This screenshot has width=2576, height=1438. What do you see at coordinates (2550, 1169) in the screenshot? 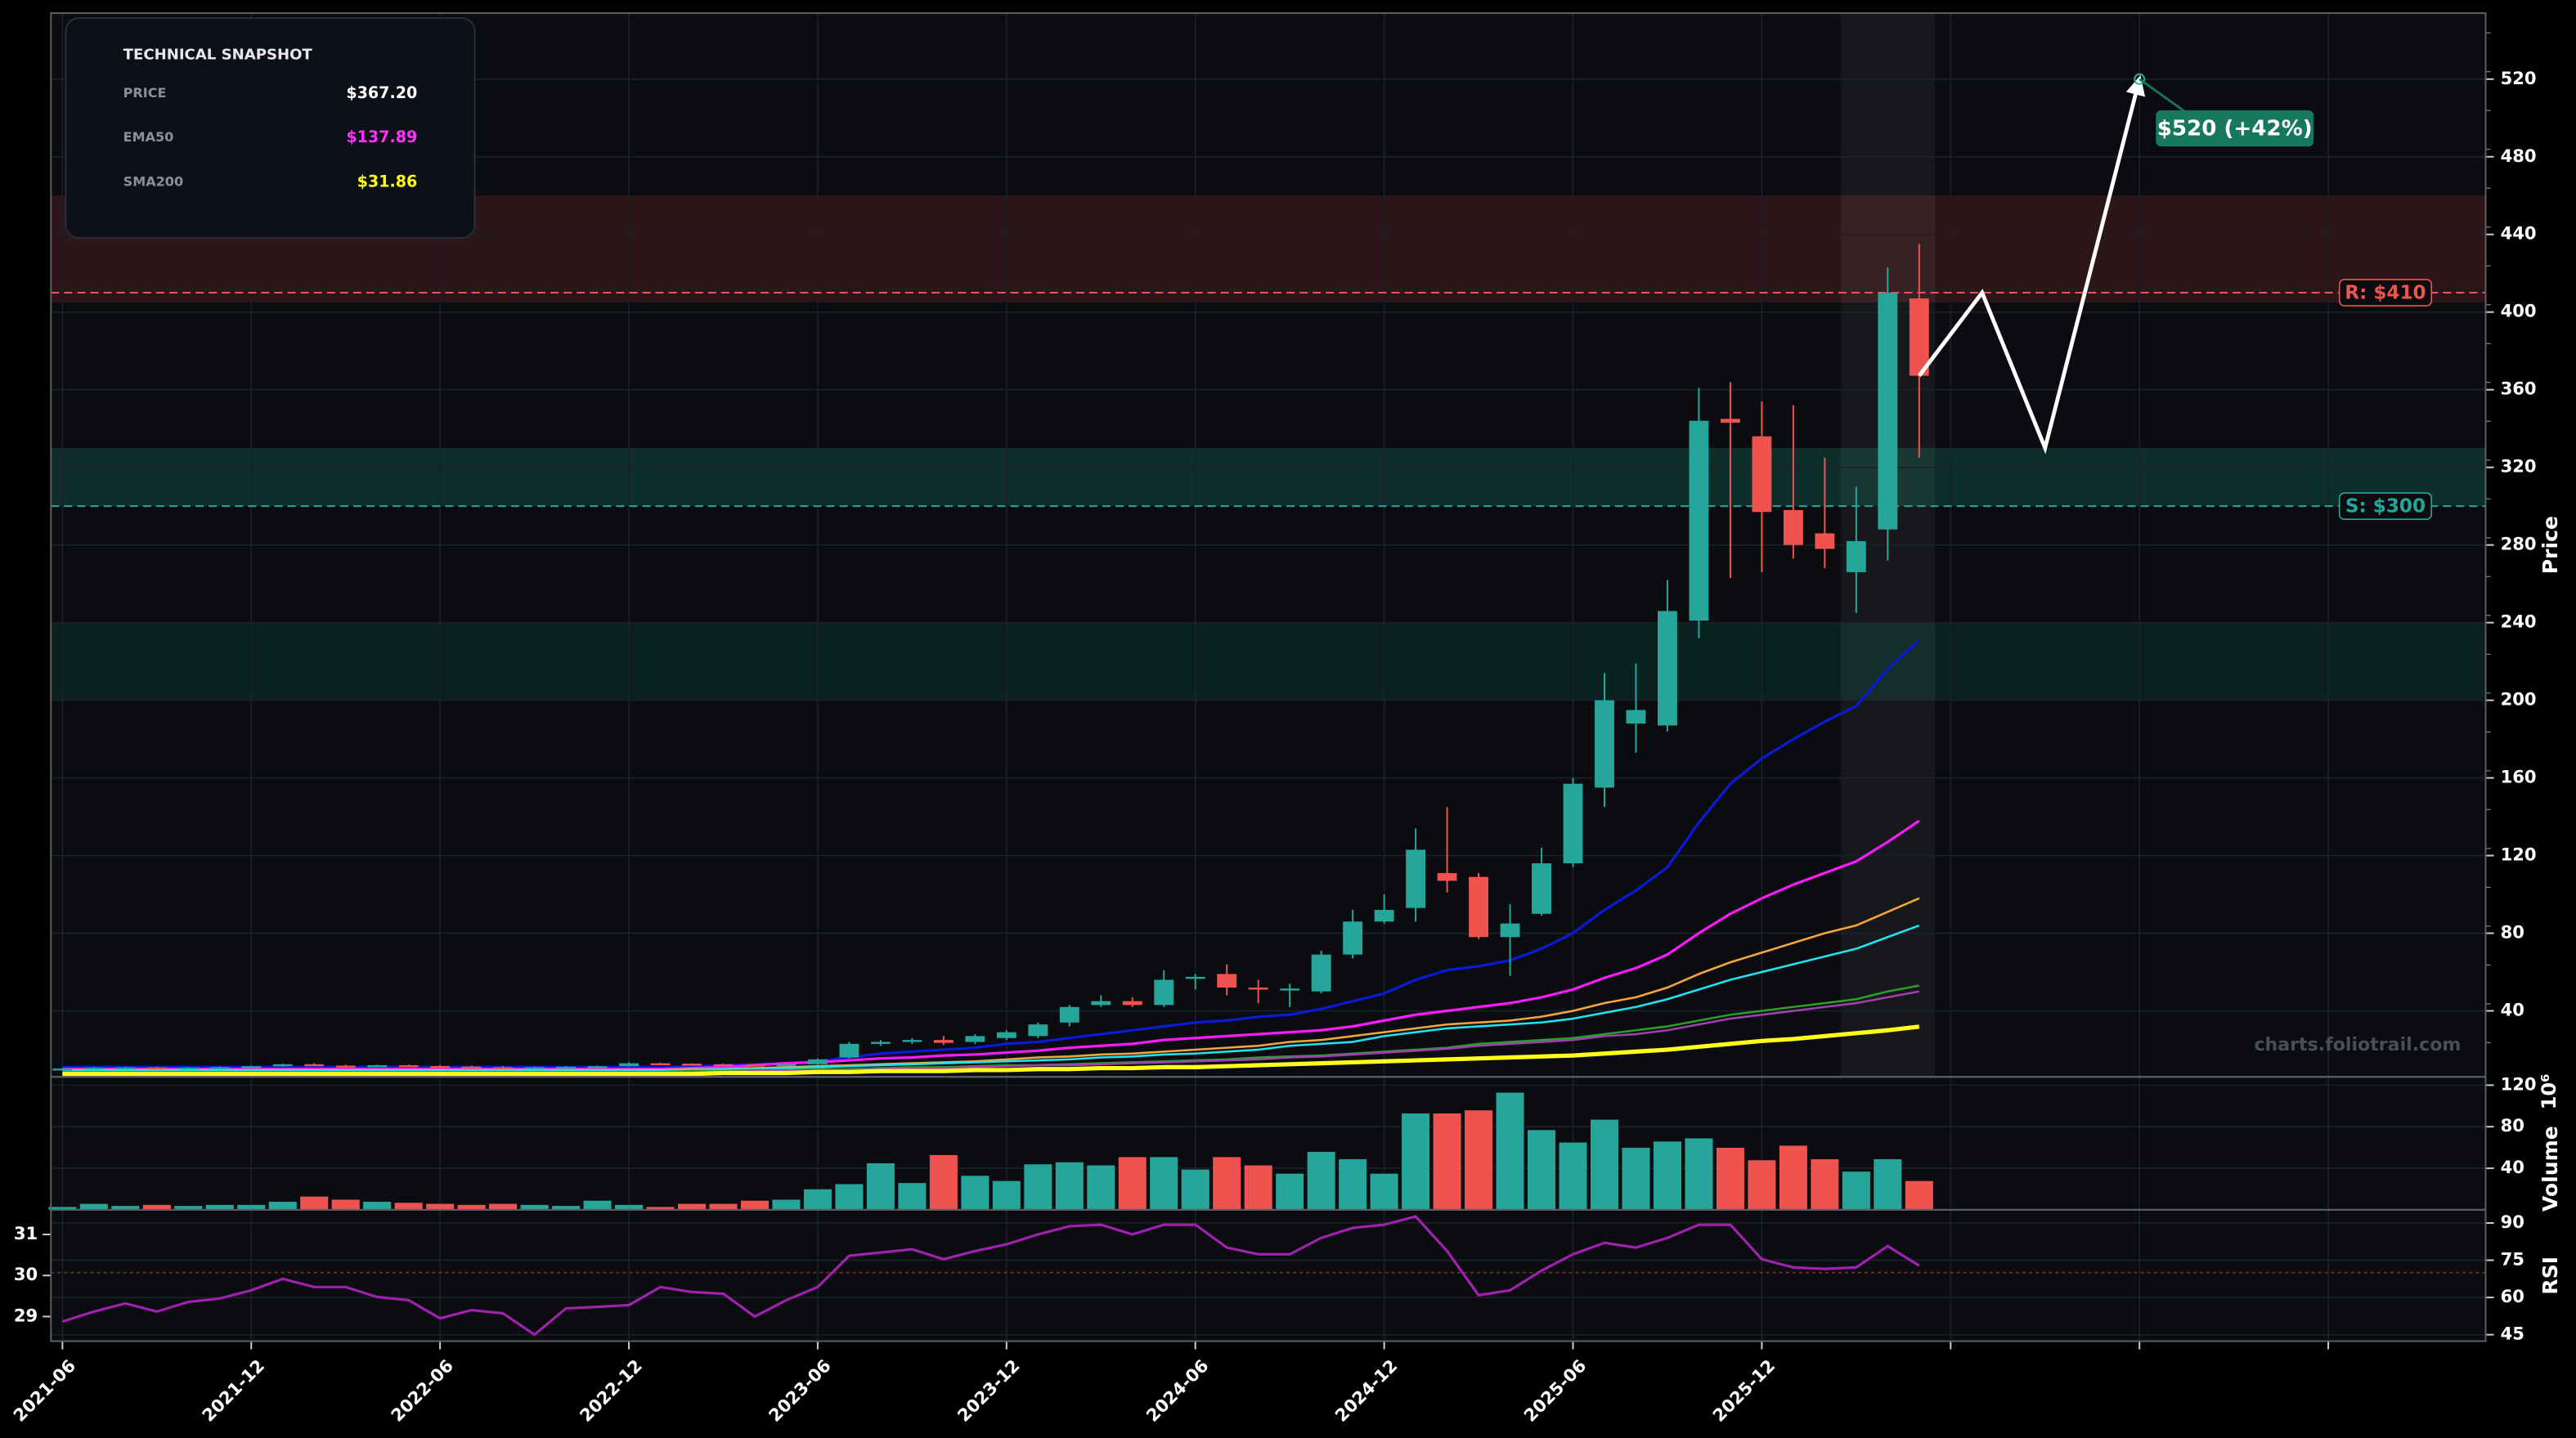
I see `volume-axis-label: Volume` at bounding box center [2550, 1169].